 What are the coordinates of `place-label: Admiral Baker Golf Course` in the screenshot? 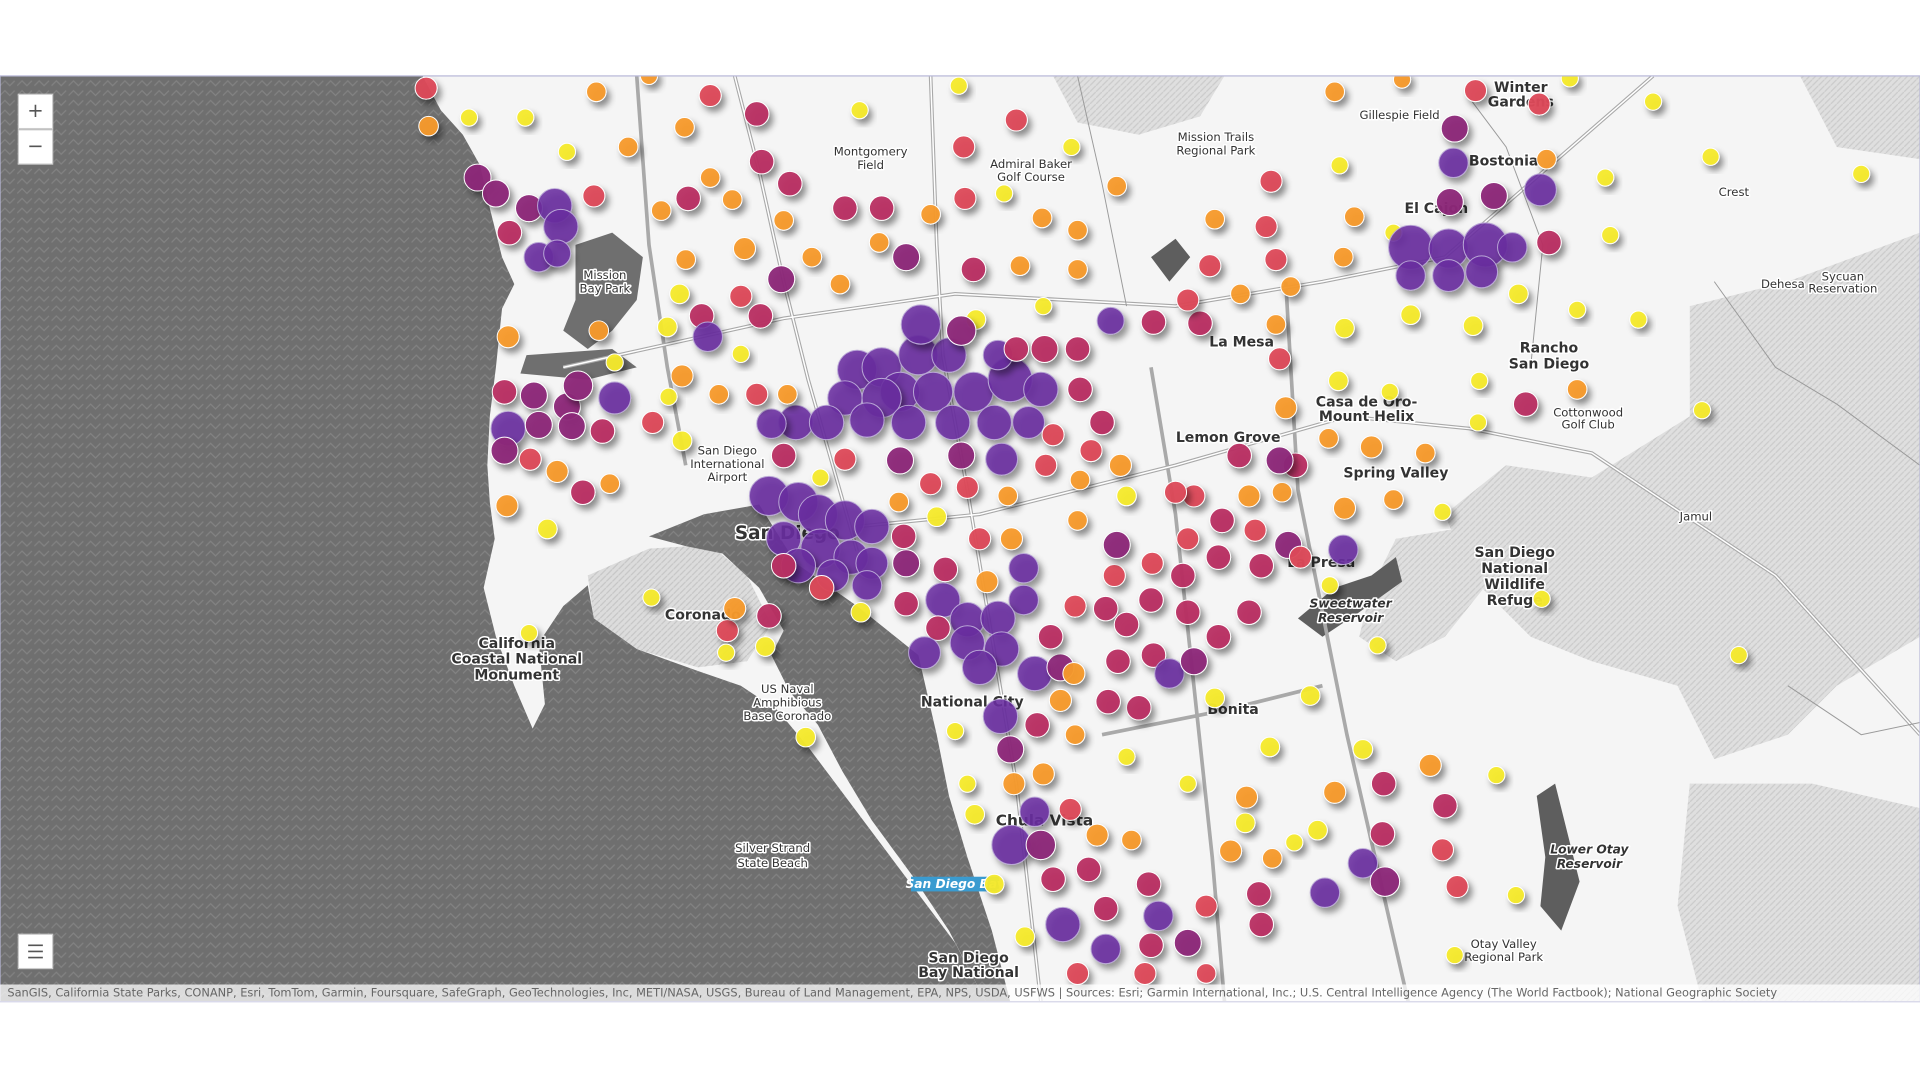 It's located at (1031, 170).